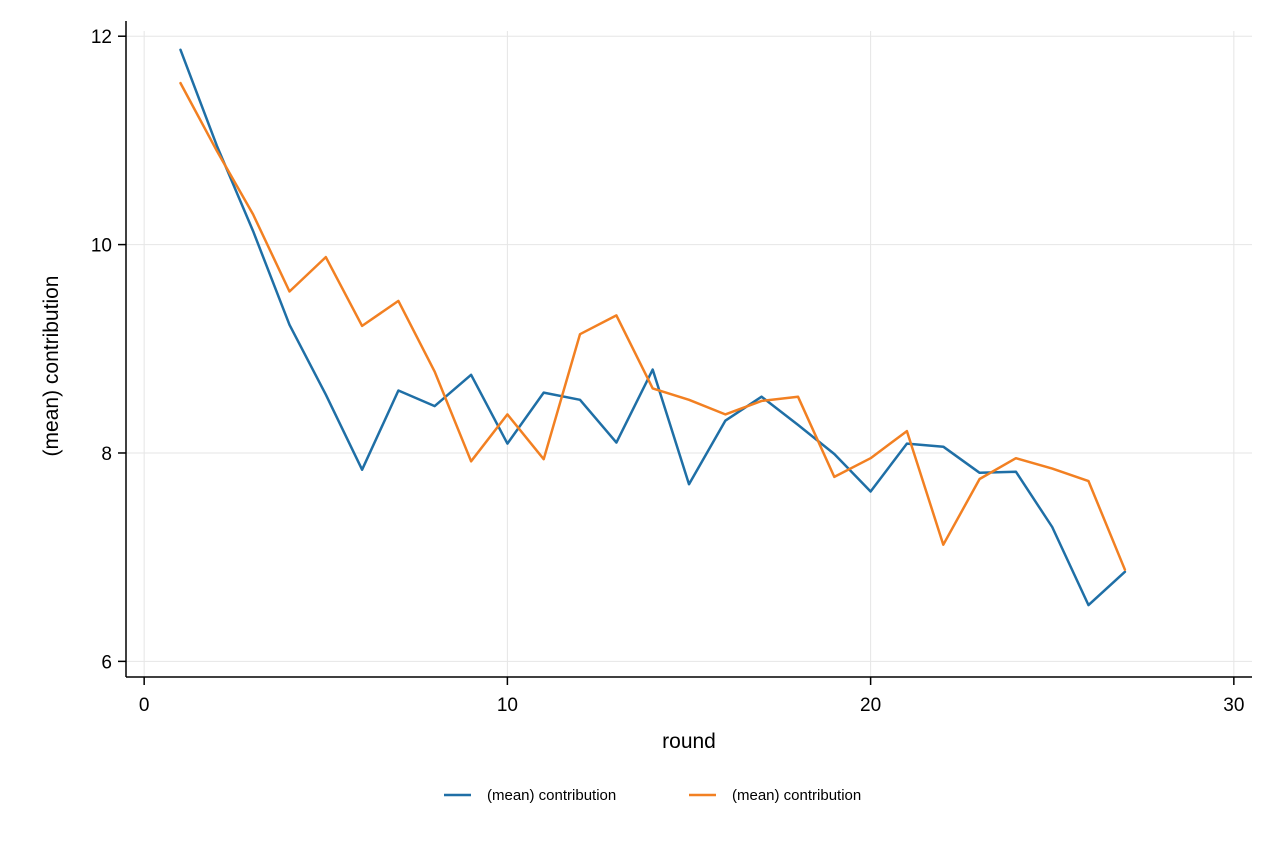 The width and height of the screenshot is (1284, 861). Describe the element at coordinates (106, 662) in the screenshot. I see `y-tick-label-6: 6` at that location.